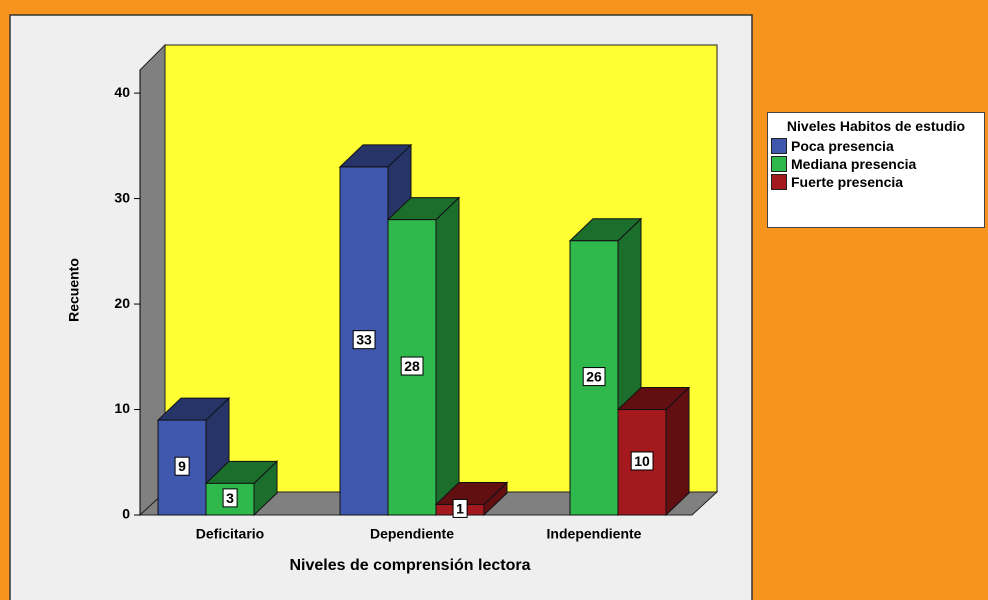 Image resolution: width=988 pixels, height=600 pixels. Describe the element at coordinates (122, 197) in the screenshot. I see `y-tick-label: 30` at that location.